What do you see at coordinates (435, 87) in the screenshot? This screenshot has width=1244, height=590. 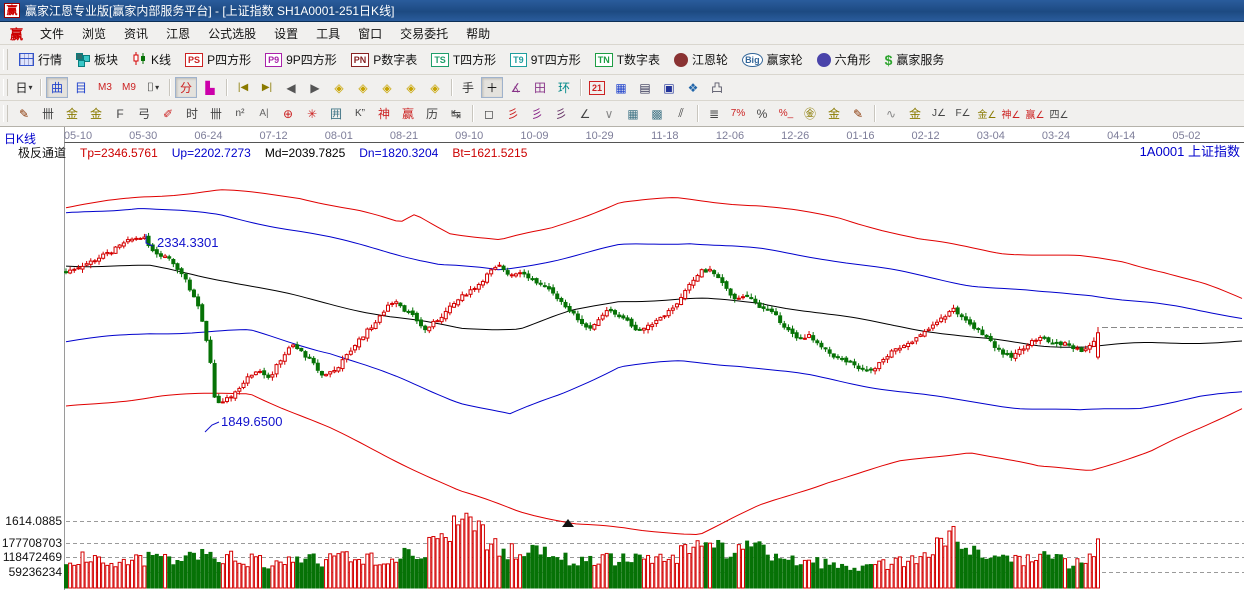 I see `compress-all-icon: ◈` at bounding box center [435, 87].